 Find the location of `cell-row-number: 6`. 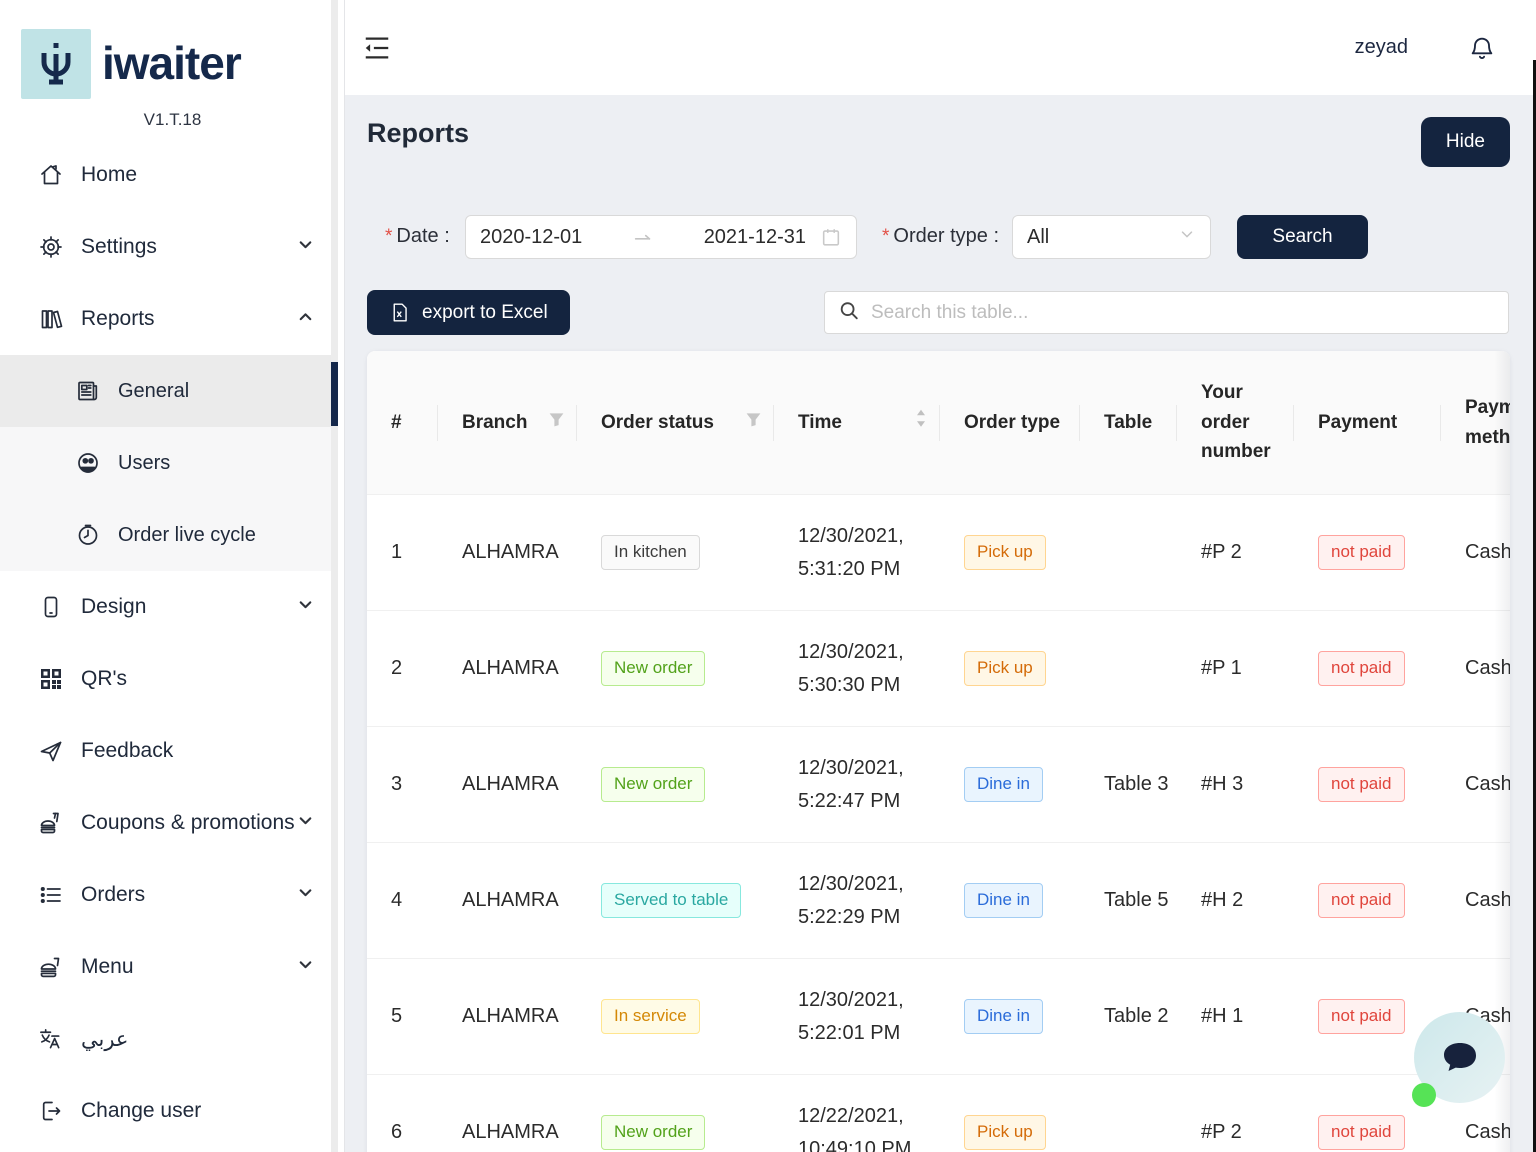

cell-row-number: 6 is located at coordinates (402, 1113).